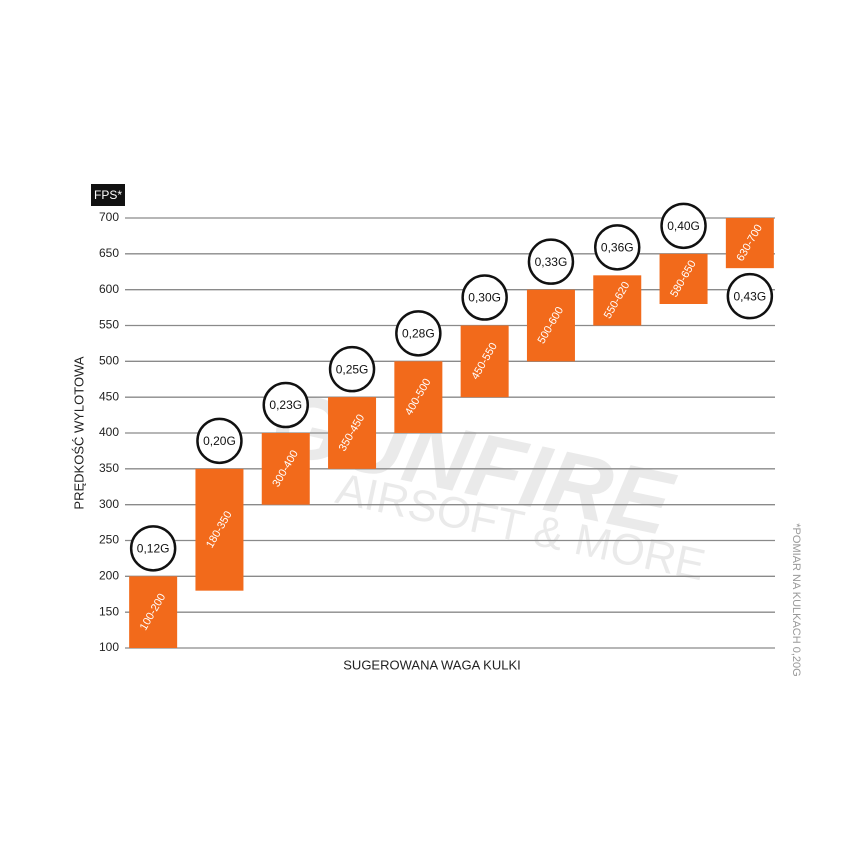 The width and height of the screenshot is (868, 868). Describe the element at coordinates (109, 325) in the screenshot. I see `y-tick-label: 550` at that location.